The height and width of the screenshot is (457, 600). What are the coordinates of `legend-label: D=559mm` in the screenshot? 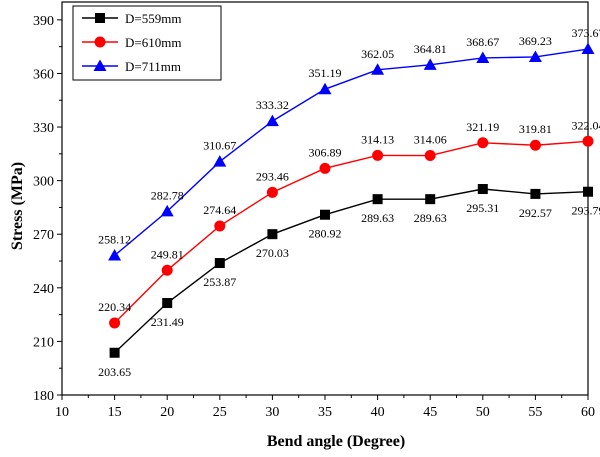 It's located at (153, 18).